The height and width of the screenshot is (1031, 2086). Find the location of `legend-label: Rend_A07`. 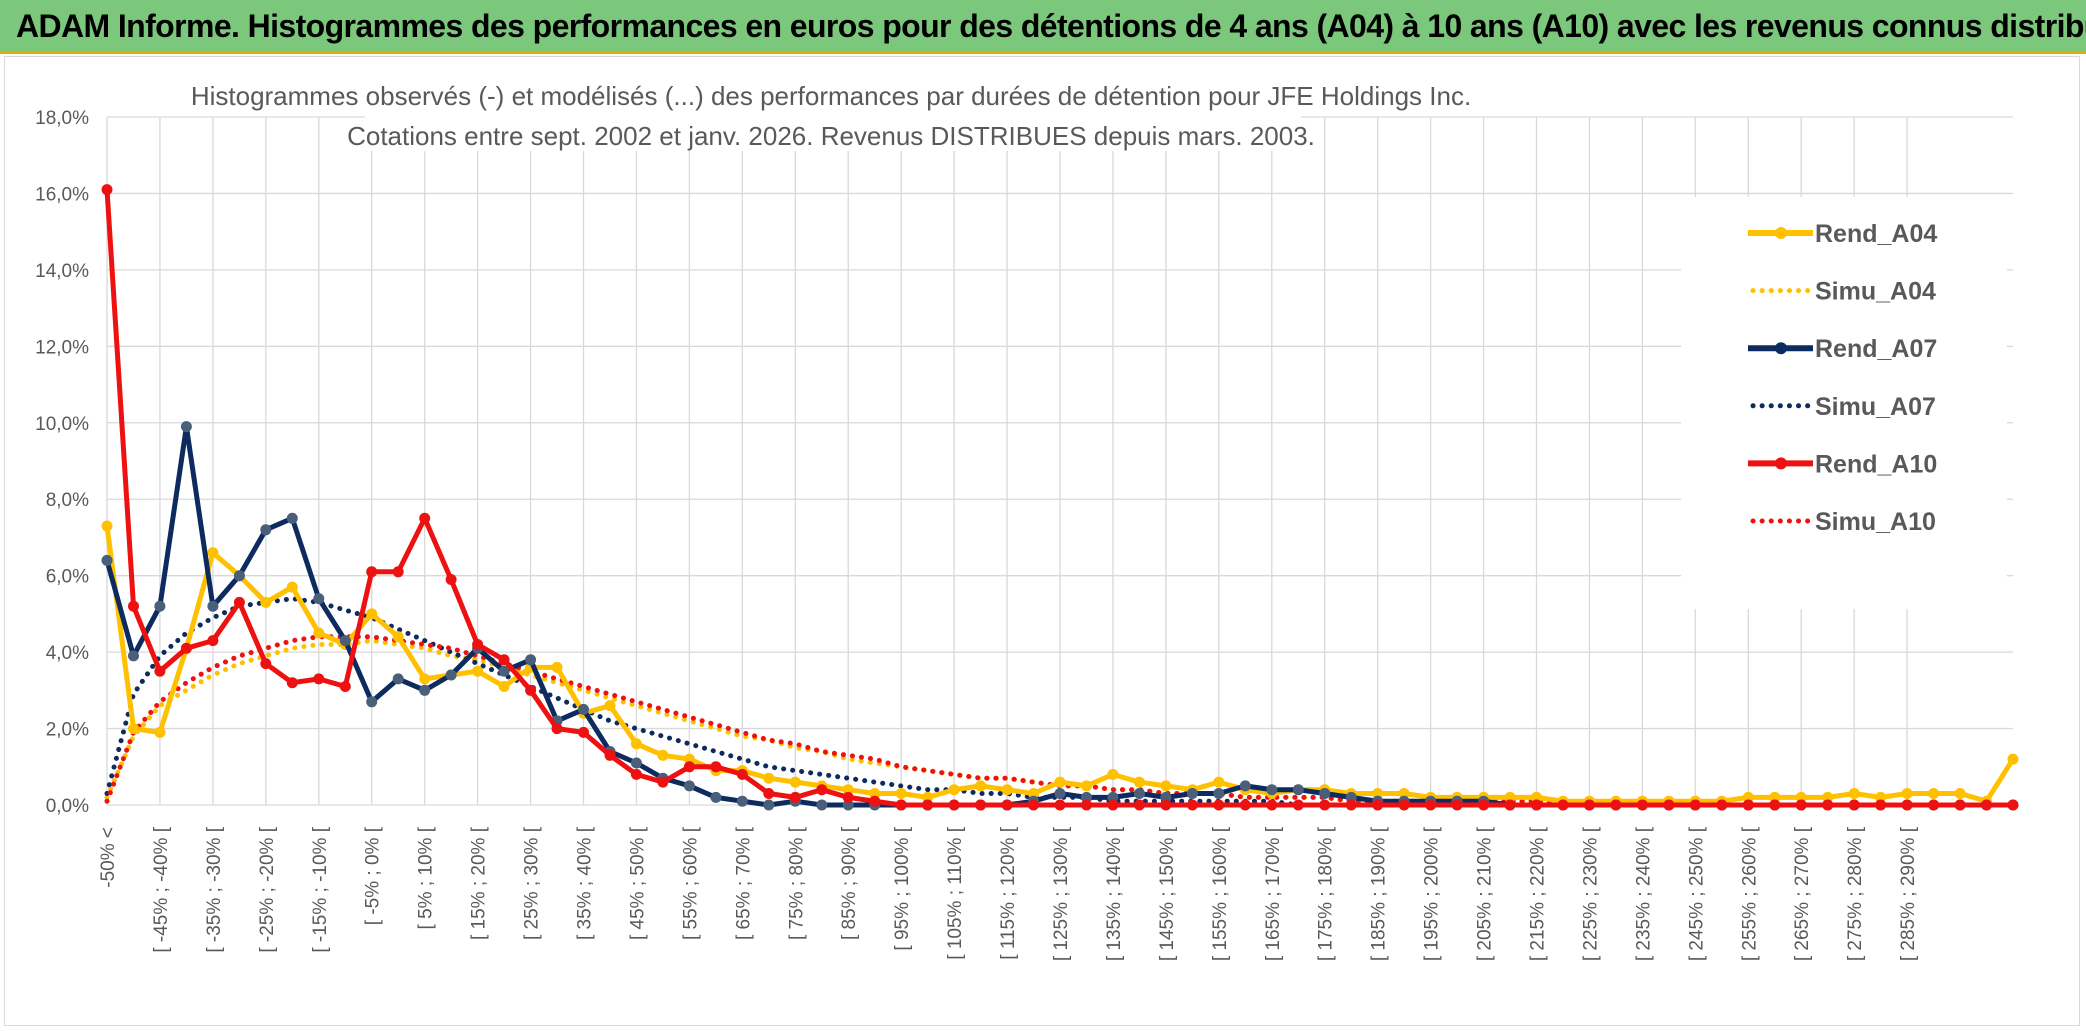

legend-label: Rend_A07 is located at coordinates (1876, 349).